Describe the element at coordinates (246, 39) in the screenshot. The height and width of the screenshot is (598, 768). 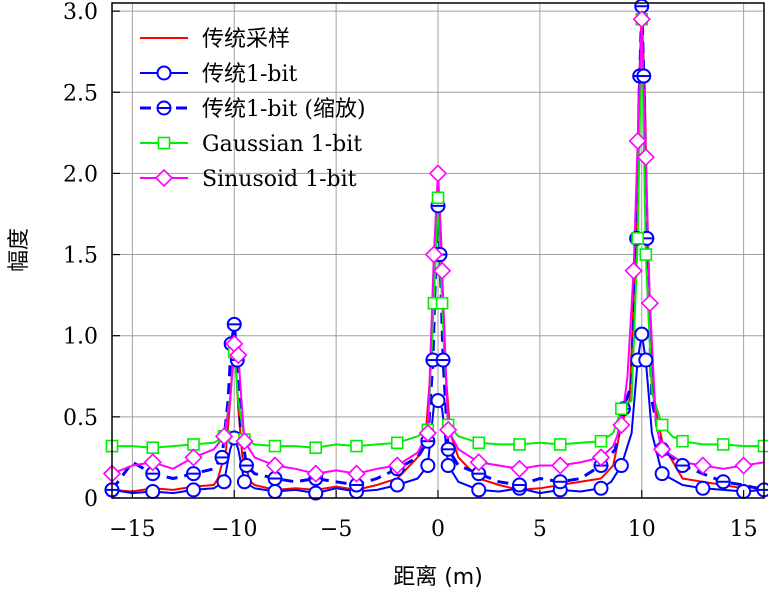
I see `legend-label: 传统采样` at that location.